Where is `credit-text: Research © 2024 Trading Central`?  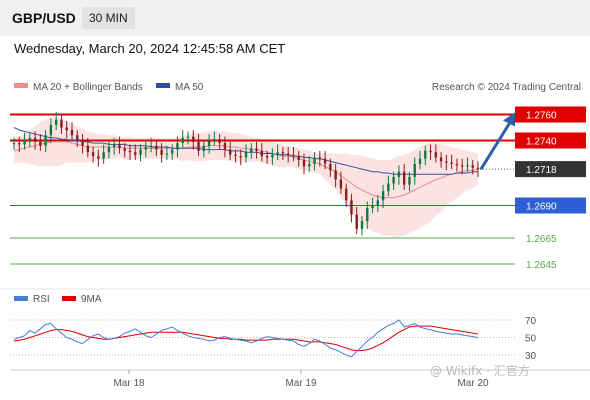 credit-text: Research © 2024 Trading Central is located at coordinates (506, 87).